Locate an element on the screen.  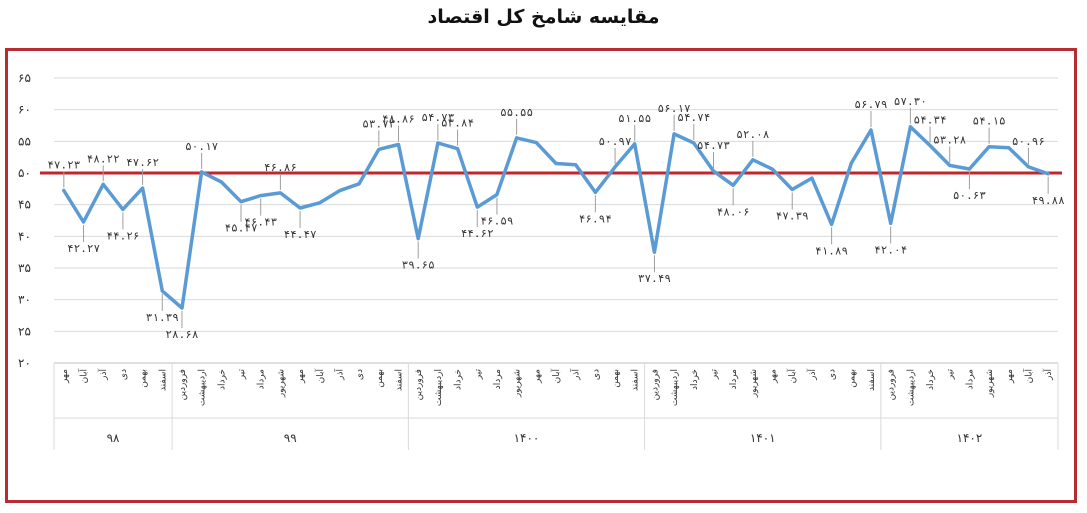
data-label: ۵۶.۷۹ is located at coordinates (870, 104).